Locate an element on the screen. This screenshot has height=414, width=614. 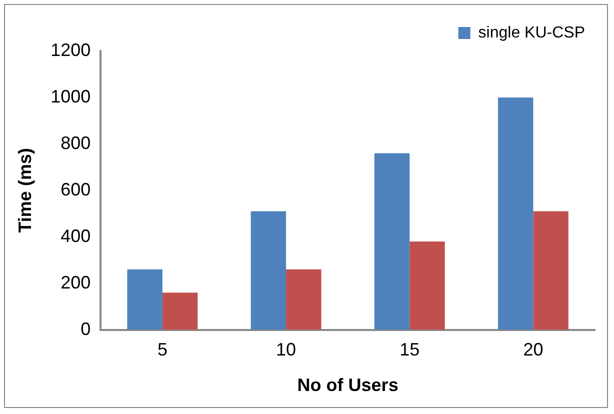
y-tick-label: 400 is located at coordinates (75, 236).